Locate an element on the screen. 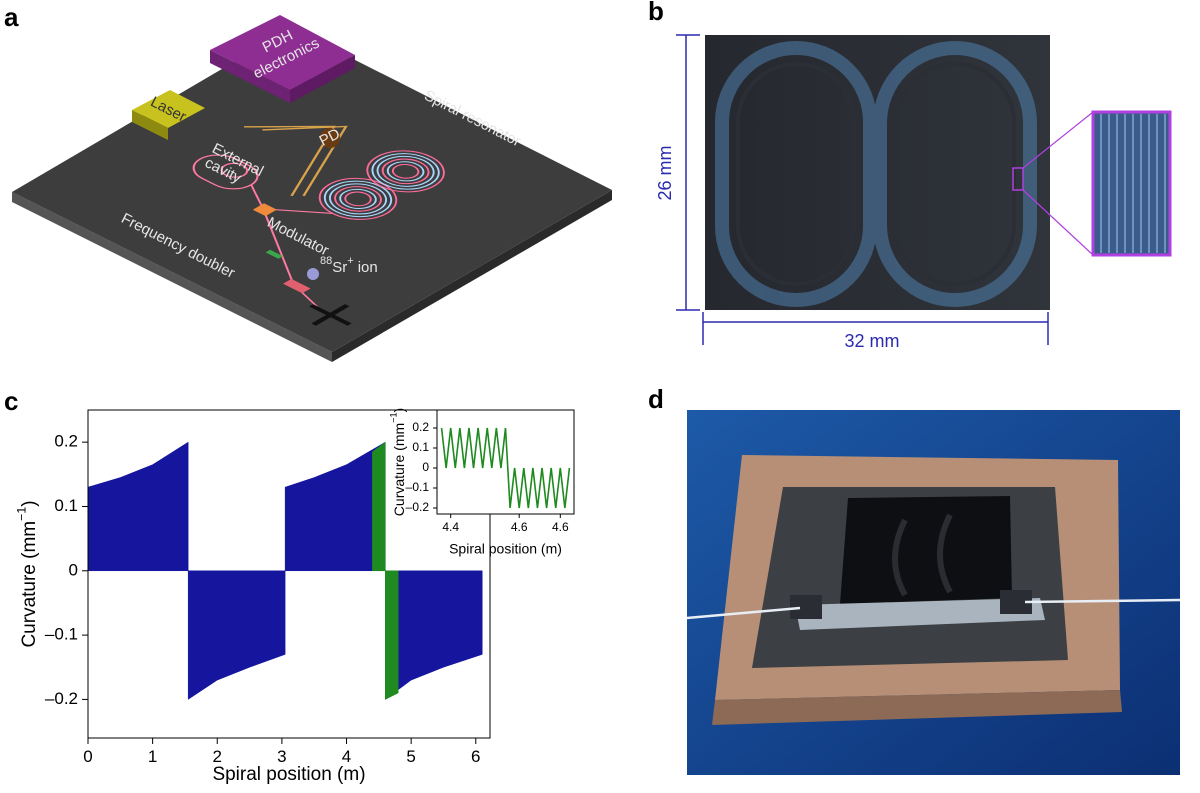  zoom-stripes is located at coordinates (1133, 183).